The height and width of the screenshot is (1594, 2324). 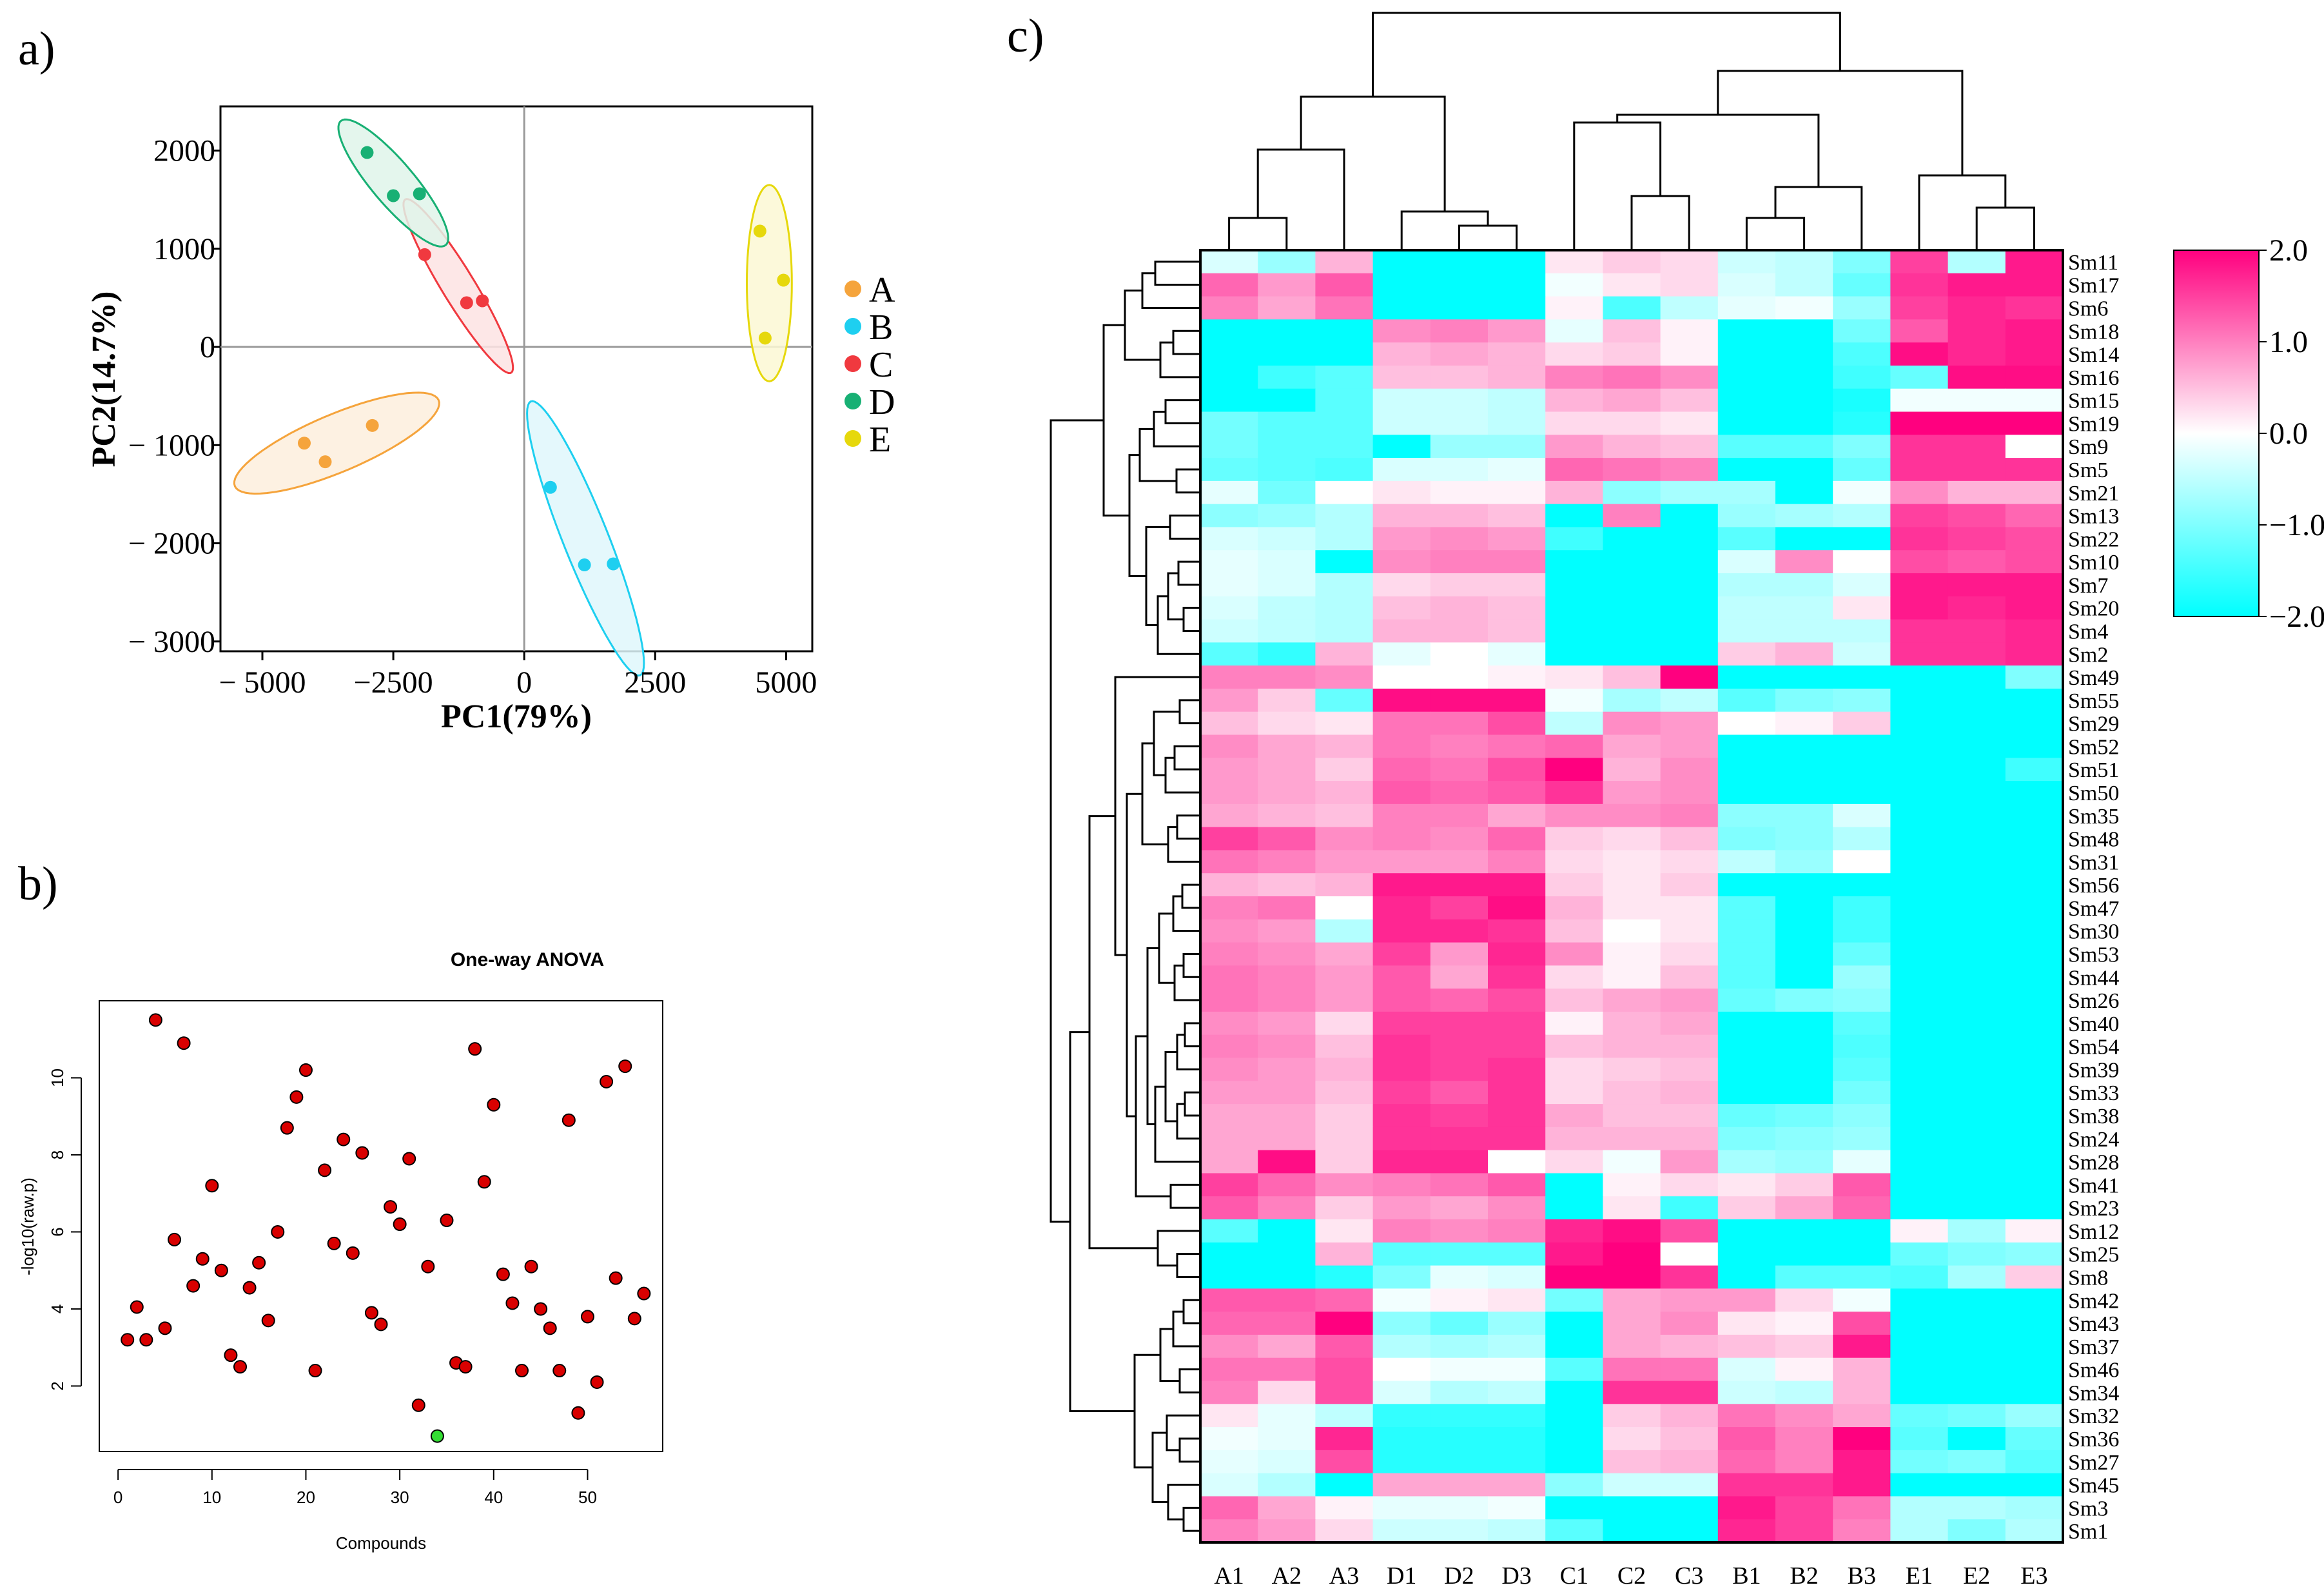 What do you see at coordinates (1919, 539) in the screenshot?
I see `heatmap-cell-Sm22-E1` at bounding box center [1919, 539].